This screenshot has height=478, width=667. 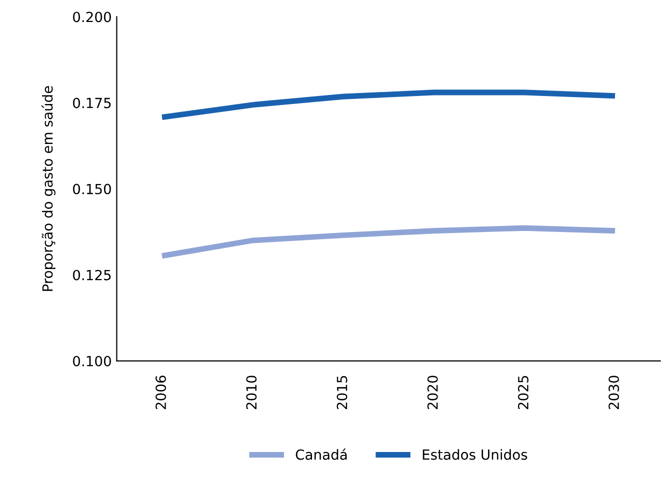 I want to click on x-tick-label: 2015, so click(x=342, y=393).